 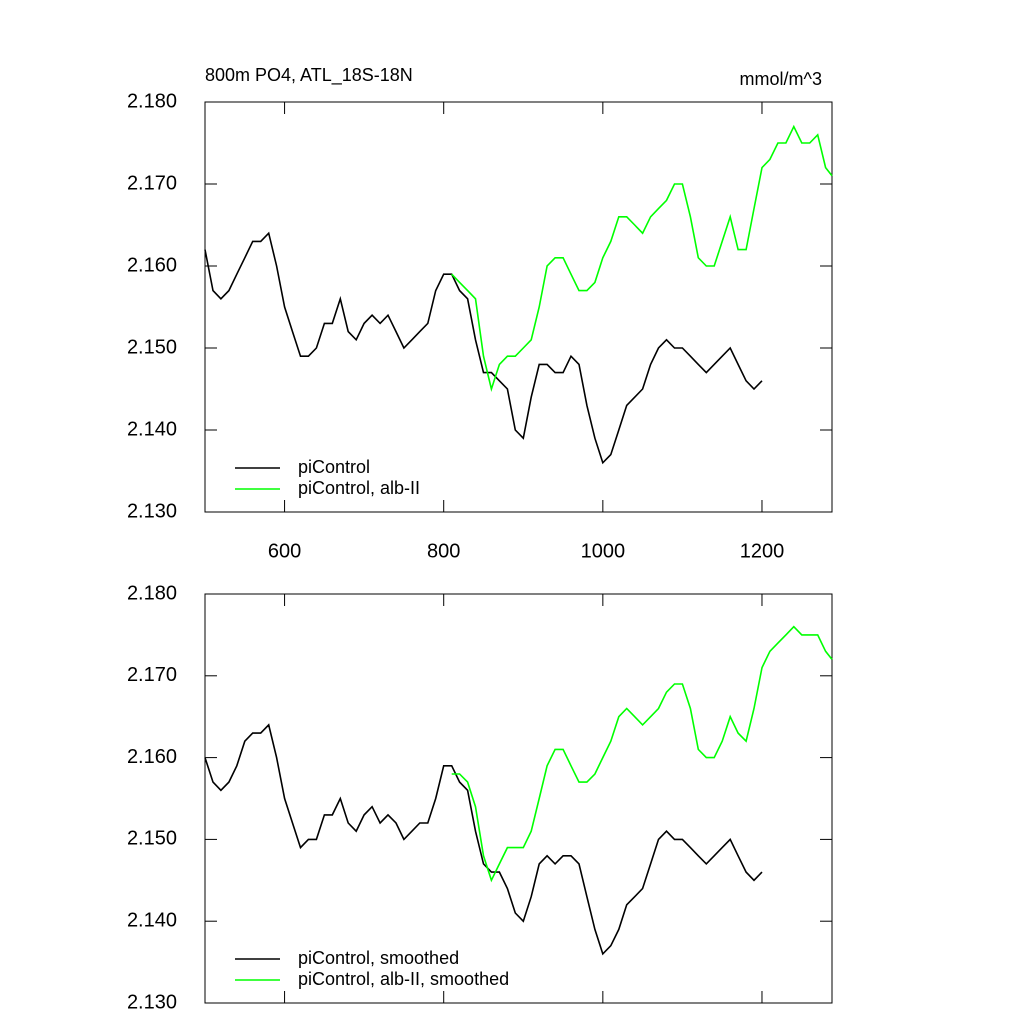 I want to click on x-tick-label: 600, so click(x=284, y=551).